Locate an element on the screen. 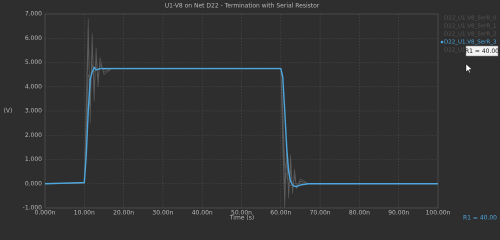  legend-entry: D22_U1.V8_SerR_1 is located at coordinates (470, 27).